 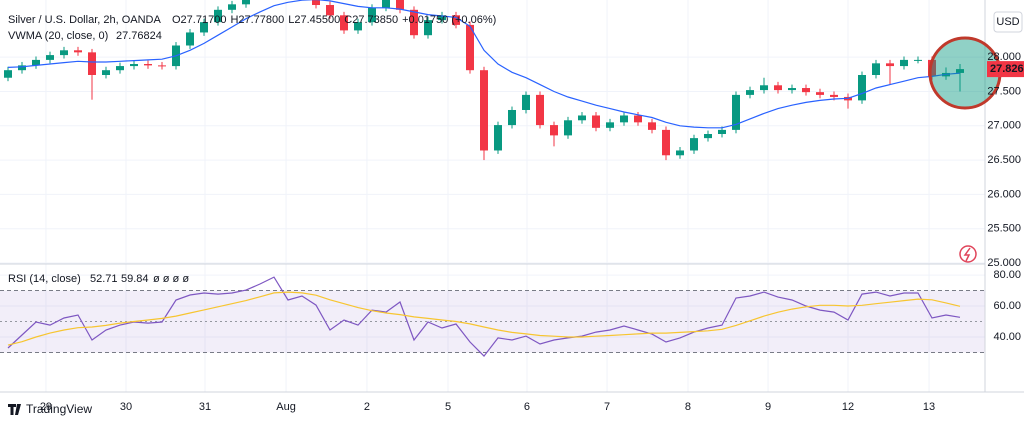 What do you see at coordinates (527, 407) in the screenshot?
I see `x-tick-label: 6` at bounding box center [527, 407].